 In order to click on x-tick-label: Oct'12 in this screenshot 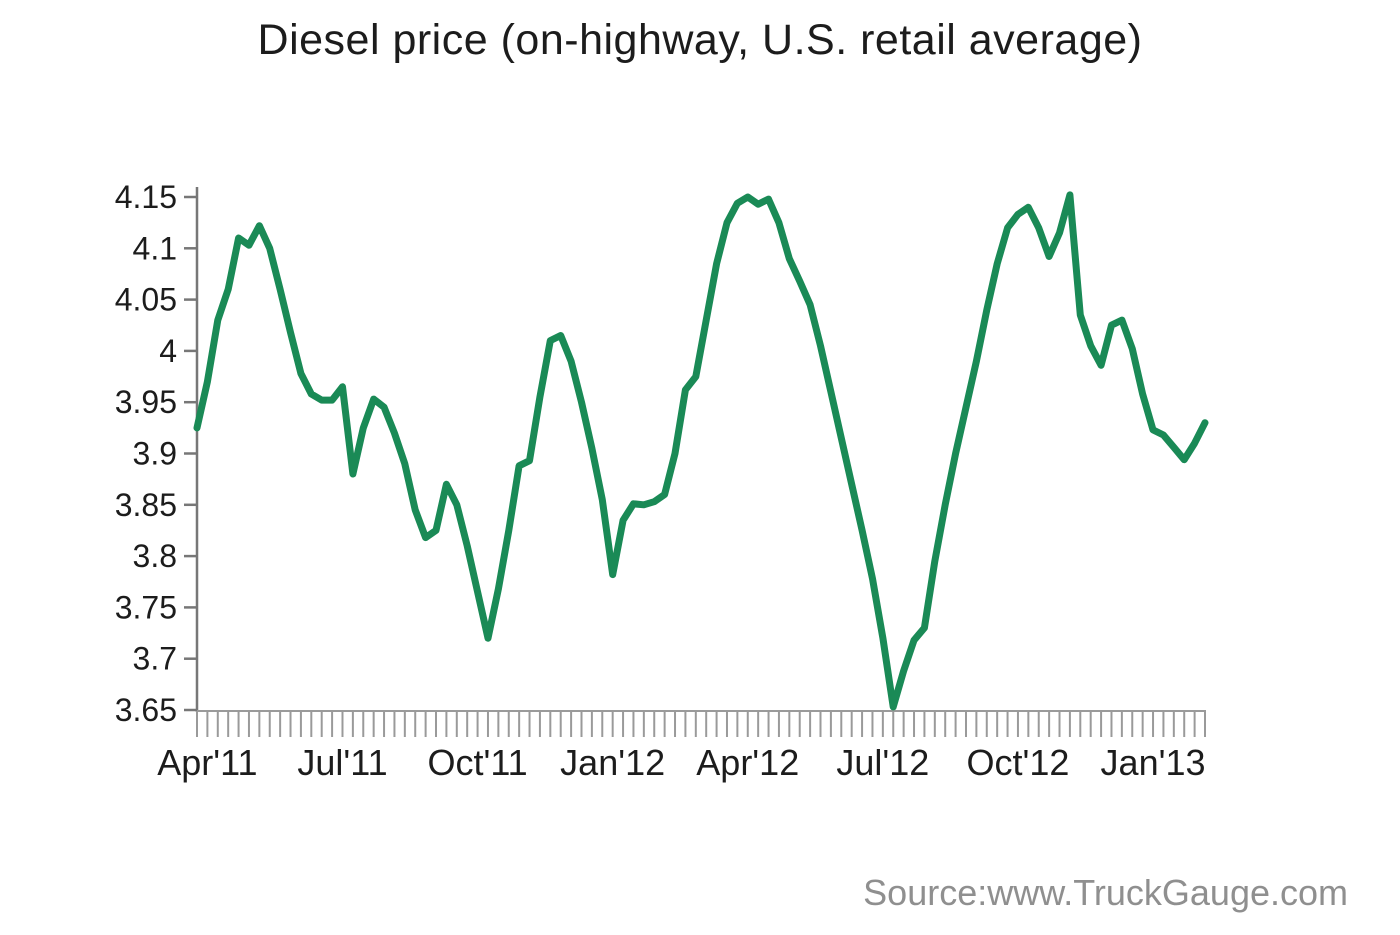, I will do `click(1017, 762)`.